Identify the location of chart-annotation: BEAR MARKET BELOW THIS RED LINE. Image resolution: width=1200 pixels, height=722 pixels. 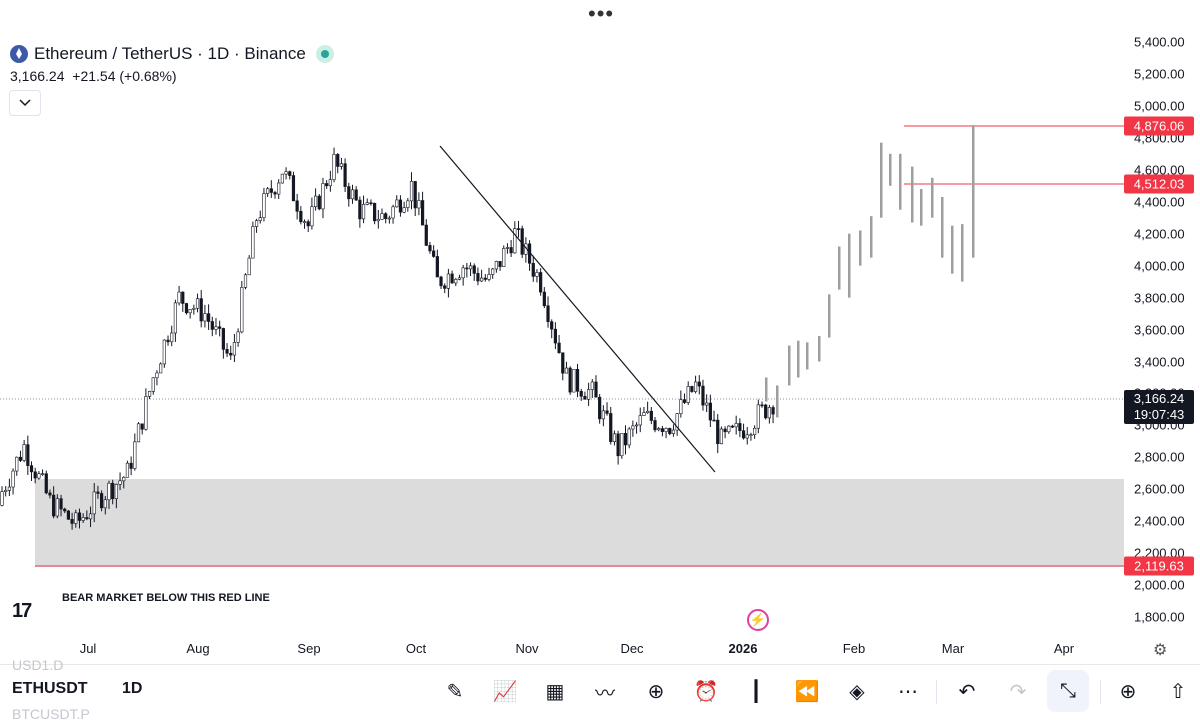
(166, 598).